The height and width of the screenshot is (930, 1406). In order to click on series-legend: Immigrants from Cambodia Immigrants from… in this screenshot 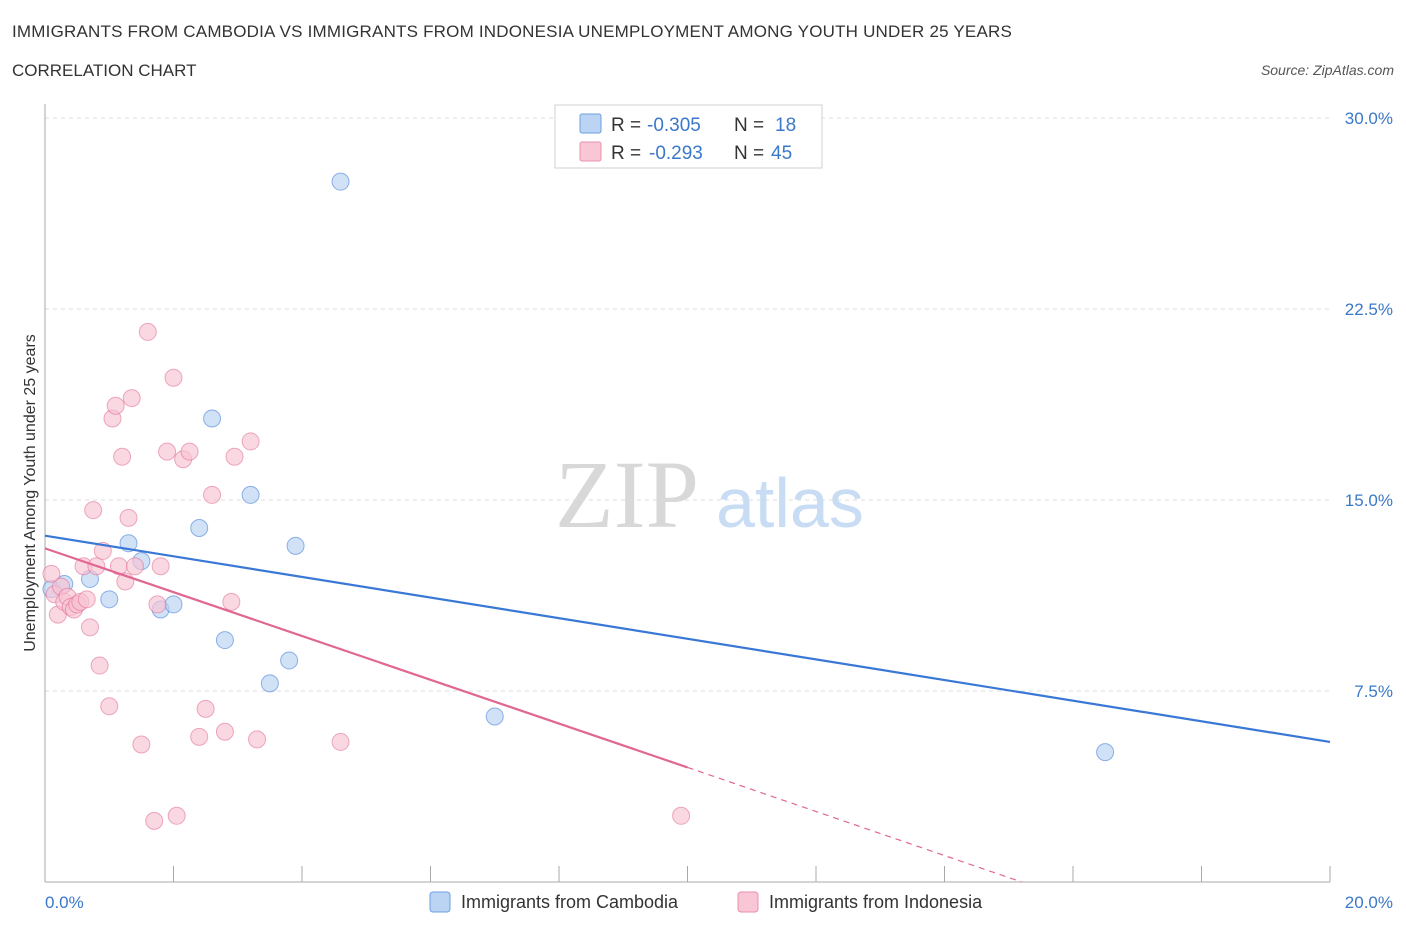, I will do `click(706, 902)`.